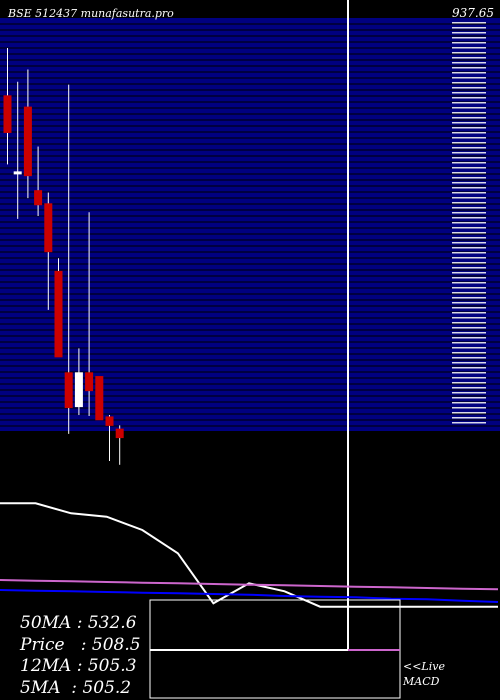 Image resolution: width=500 pixels, height=700 pixels. I want to click on axis-tick-marks, so click(469, 223).